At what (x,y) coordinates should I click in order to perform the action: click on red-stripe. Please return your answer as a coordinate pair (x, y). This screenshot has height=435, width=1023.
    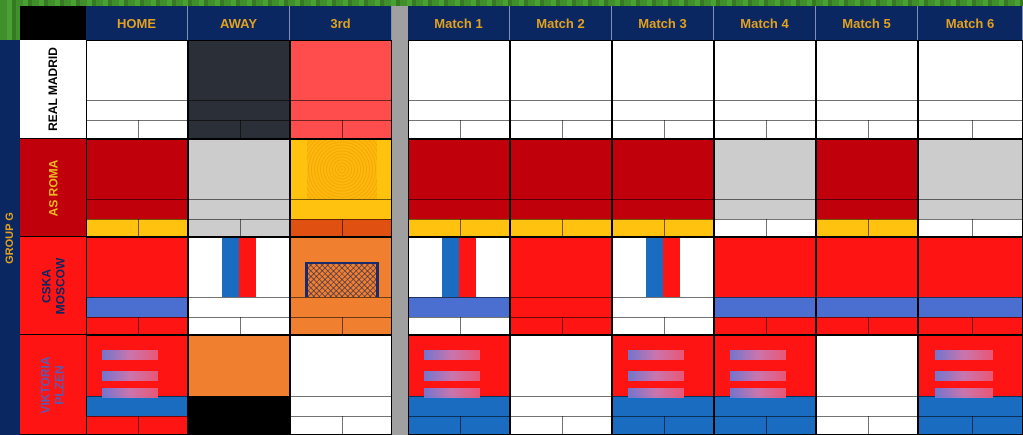
    Looking at the image, I should click on (467, 267).